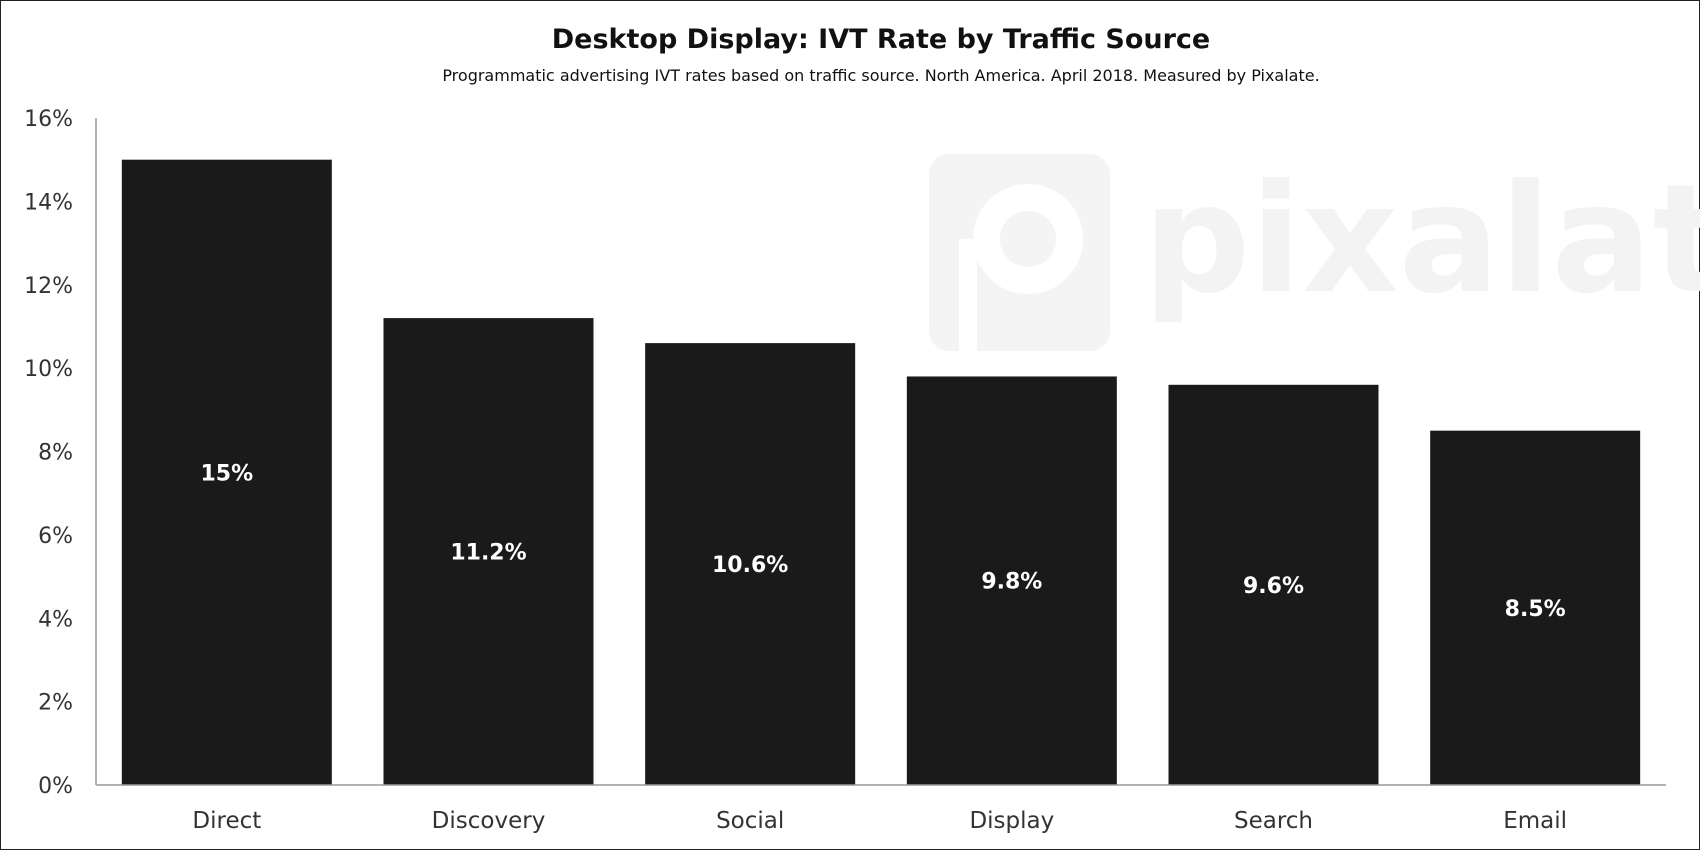 Image resolution: width=1700 pixels, height=851 pixels. Describe the element at coordinates (48, 202) in the screenshot. I see `y-tick-label: 14%` at that location.